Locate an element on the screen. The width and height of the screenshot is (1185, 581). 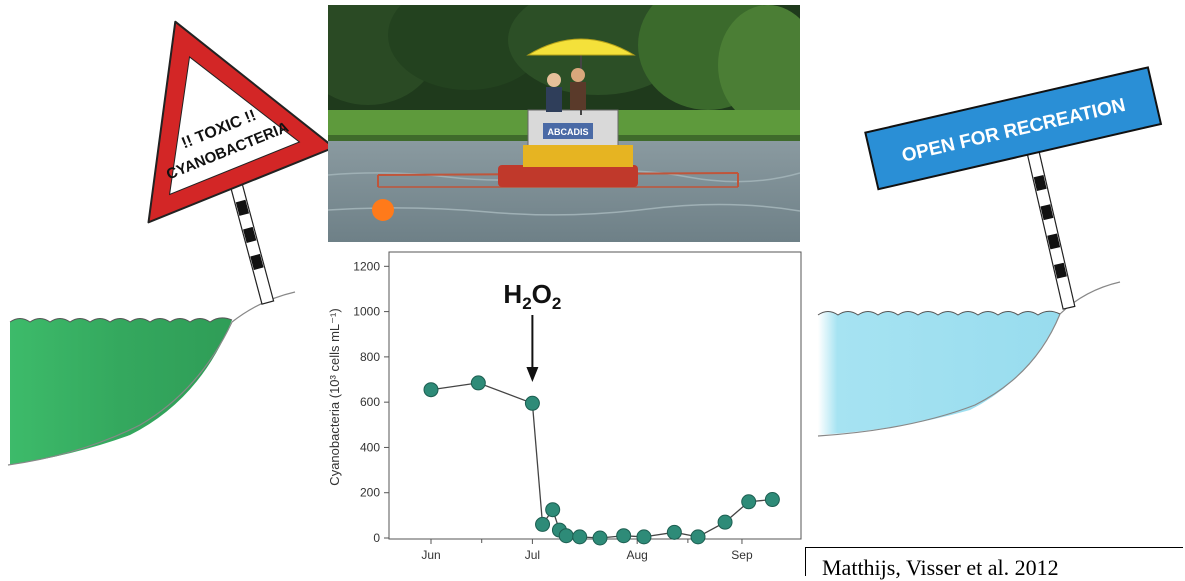
y-tick-label: 600 is located at coordinates (370, 402).